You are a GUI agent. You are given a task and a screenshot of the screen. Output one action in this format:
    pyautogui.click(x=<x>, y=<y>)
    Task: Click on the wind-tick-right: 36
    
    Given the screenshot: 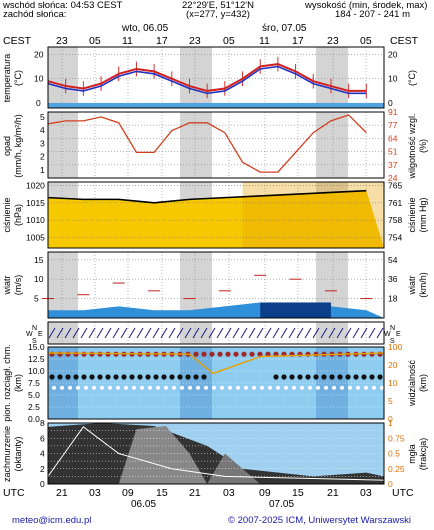 What is the action you would take?
    pyautogui.click(x=393, y=279)
    